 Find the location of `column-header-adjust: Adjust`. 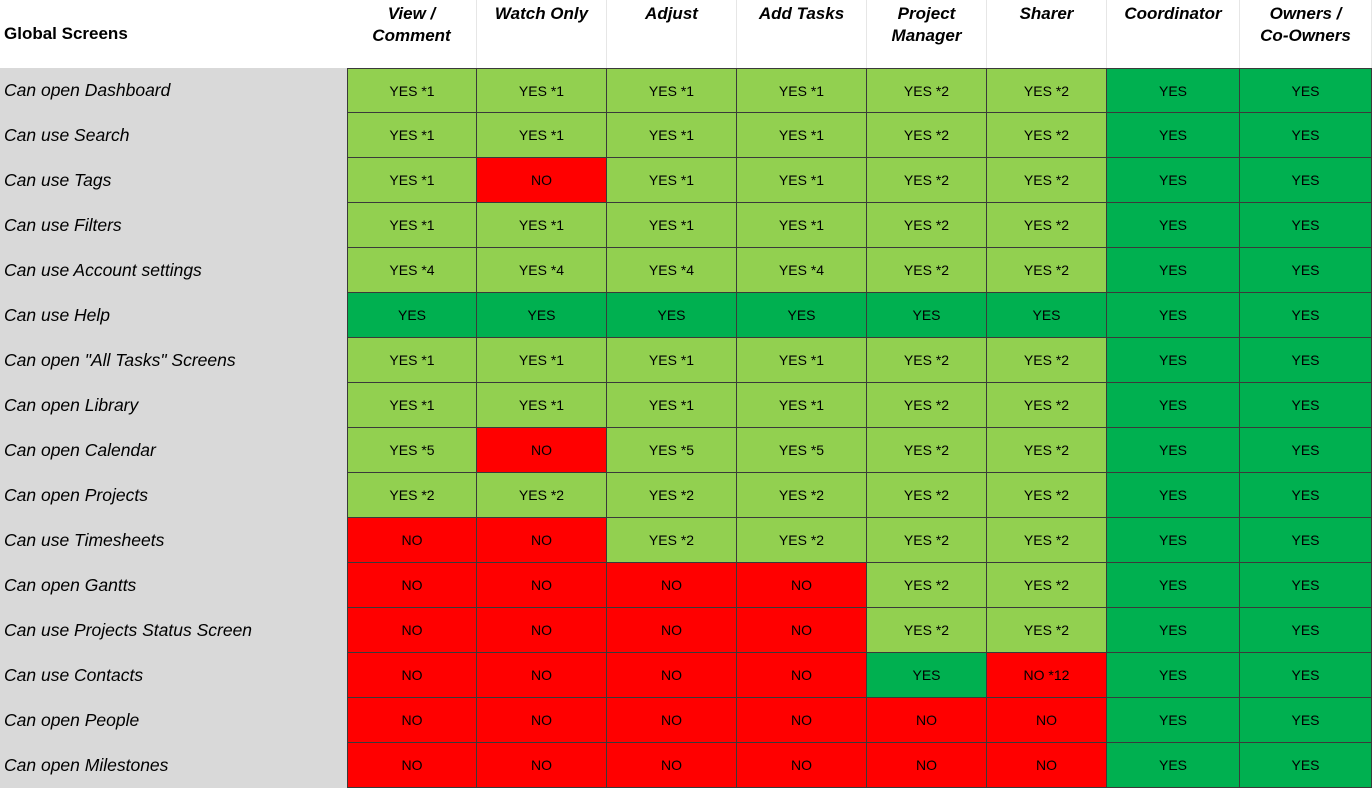

column-header-adjust: Adjust is located at coordinates (672, 34).